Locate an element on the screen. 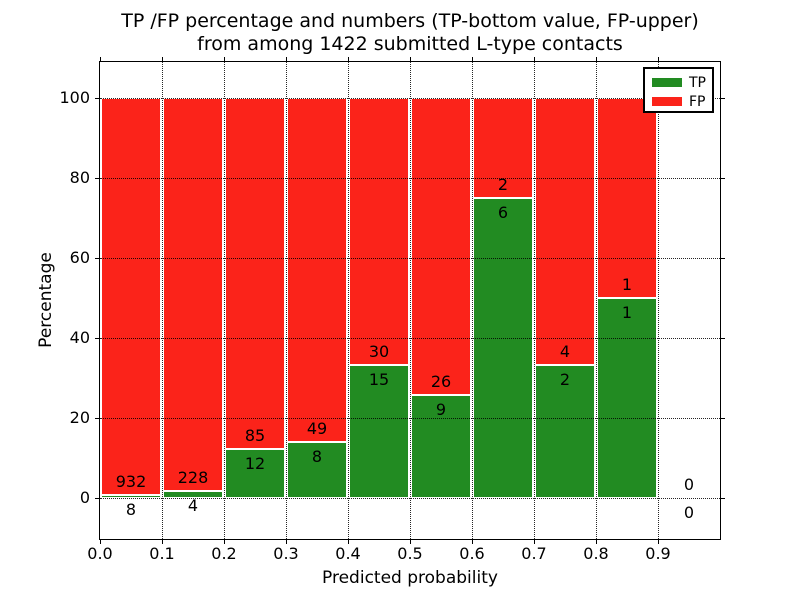 This screenshot has width=800, height=600. x-tick-label: 0.7 is located at coordinates (534, 553).